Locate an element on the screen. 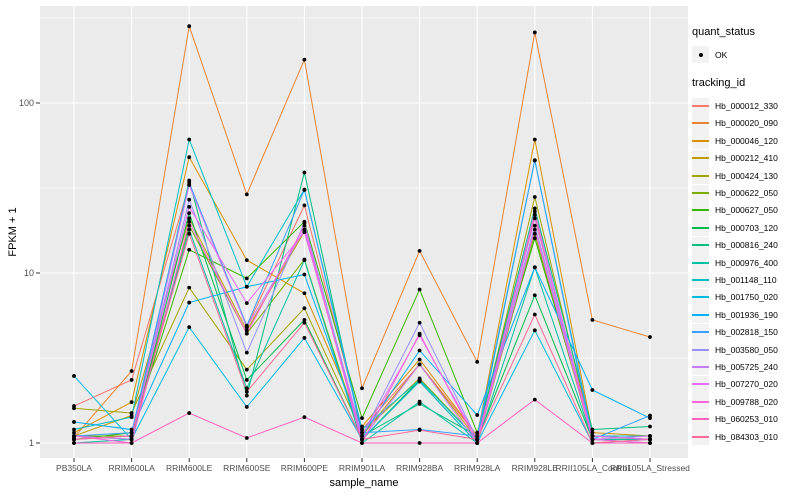 This screenshot has width=800, height=500. legend-item-label: Hb_001750_020 is located at coordinates (746, 297).